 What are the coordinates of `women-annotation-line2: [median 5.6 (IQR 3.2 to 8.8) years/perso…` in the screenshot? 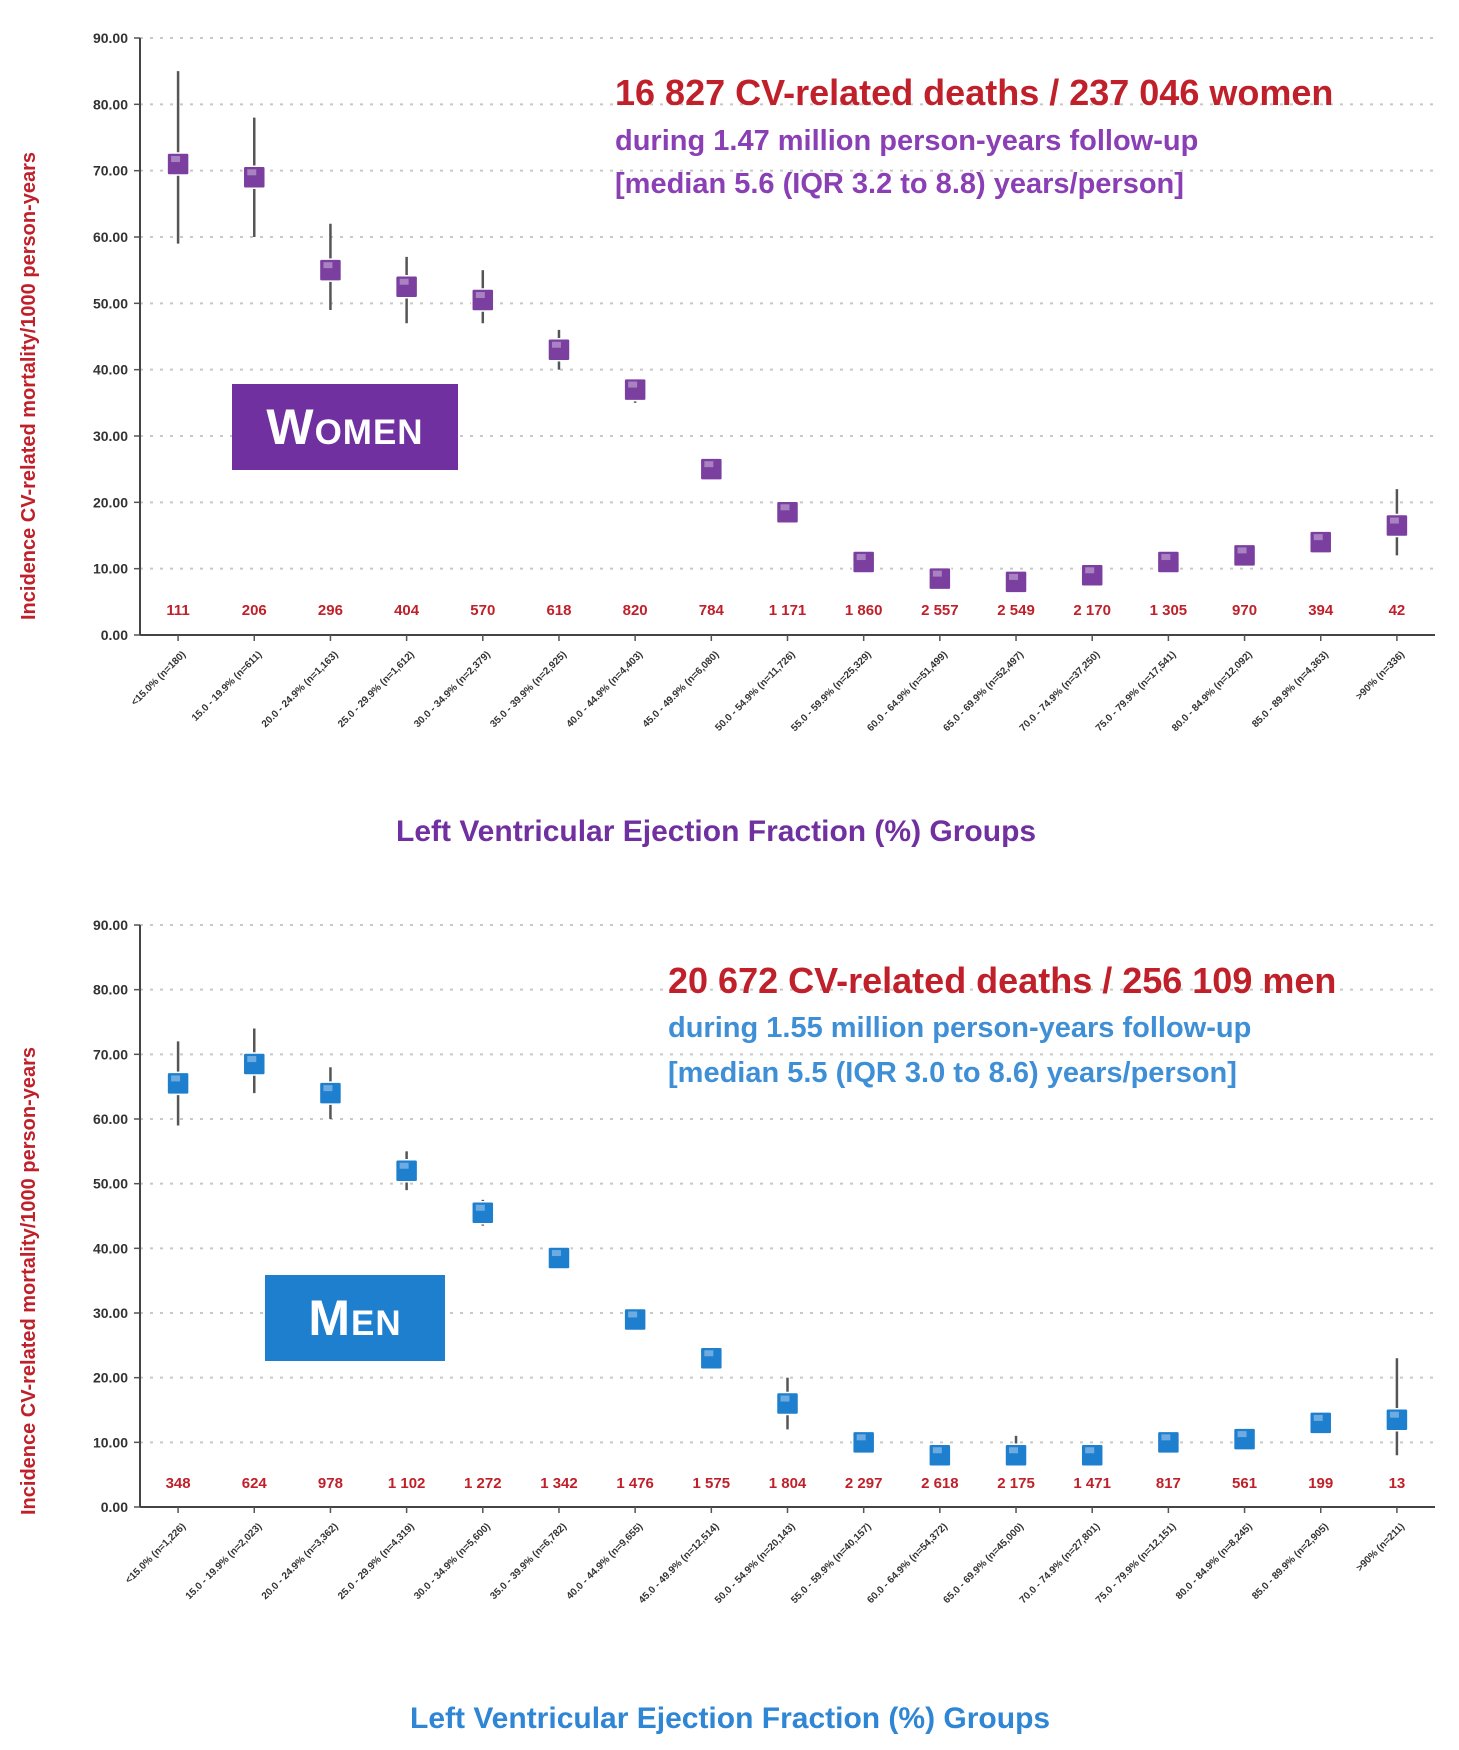 It's located at (899, 184).